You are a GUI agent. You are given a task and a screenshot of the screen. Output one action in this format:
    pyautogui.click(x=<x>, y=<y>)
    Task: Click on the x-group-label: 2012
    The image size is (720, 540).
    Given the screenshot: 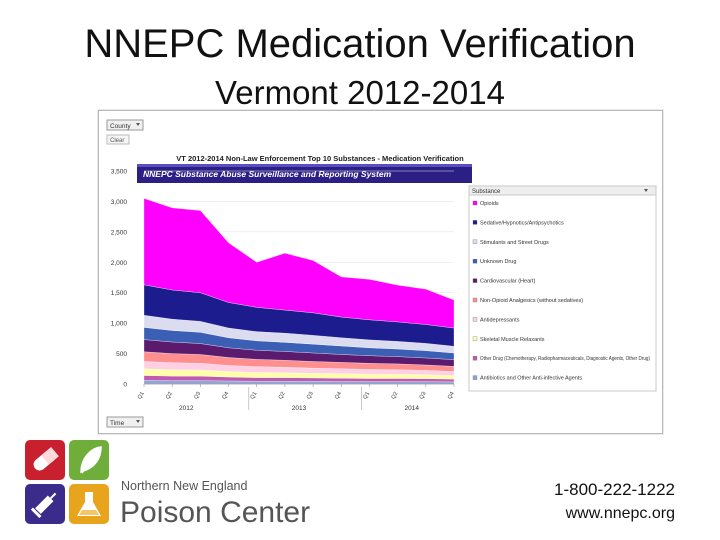 What is the action you would take?
    pyautogui.click(x=186, y=408)
    